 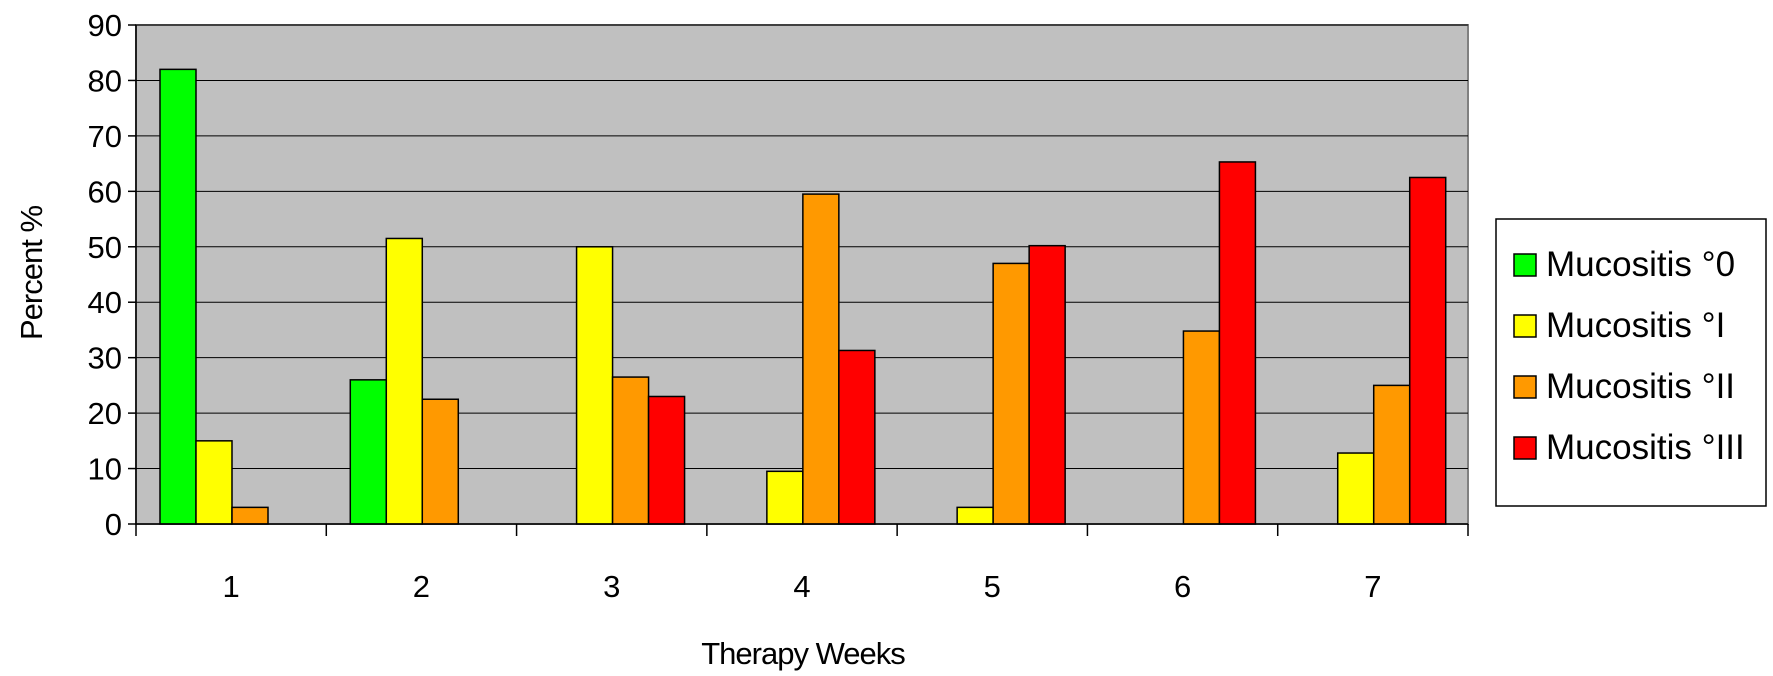 What do you see at coordinates (105, 136) in the screenshot?
I see `y-tick-label: 70` at bounding box center [105, 136].